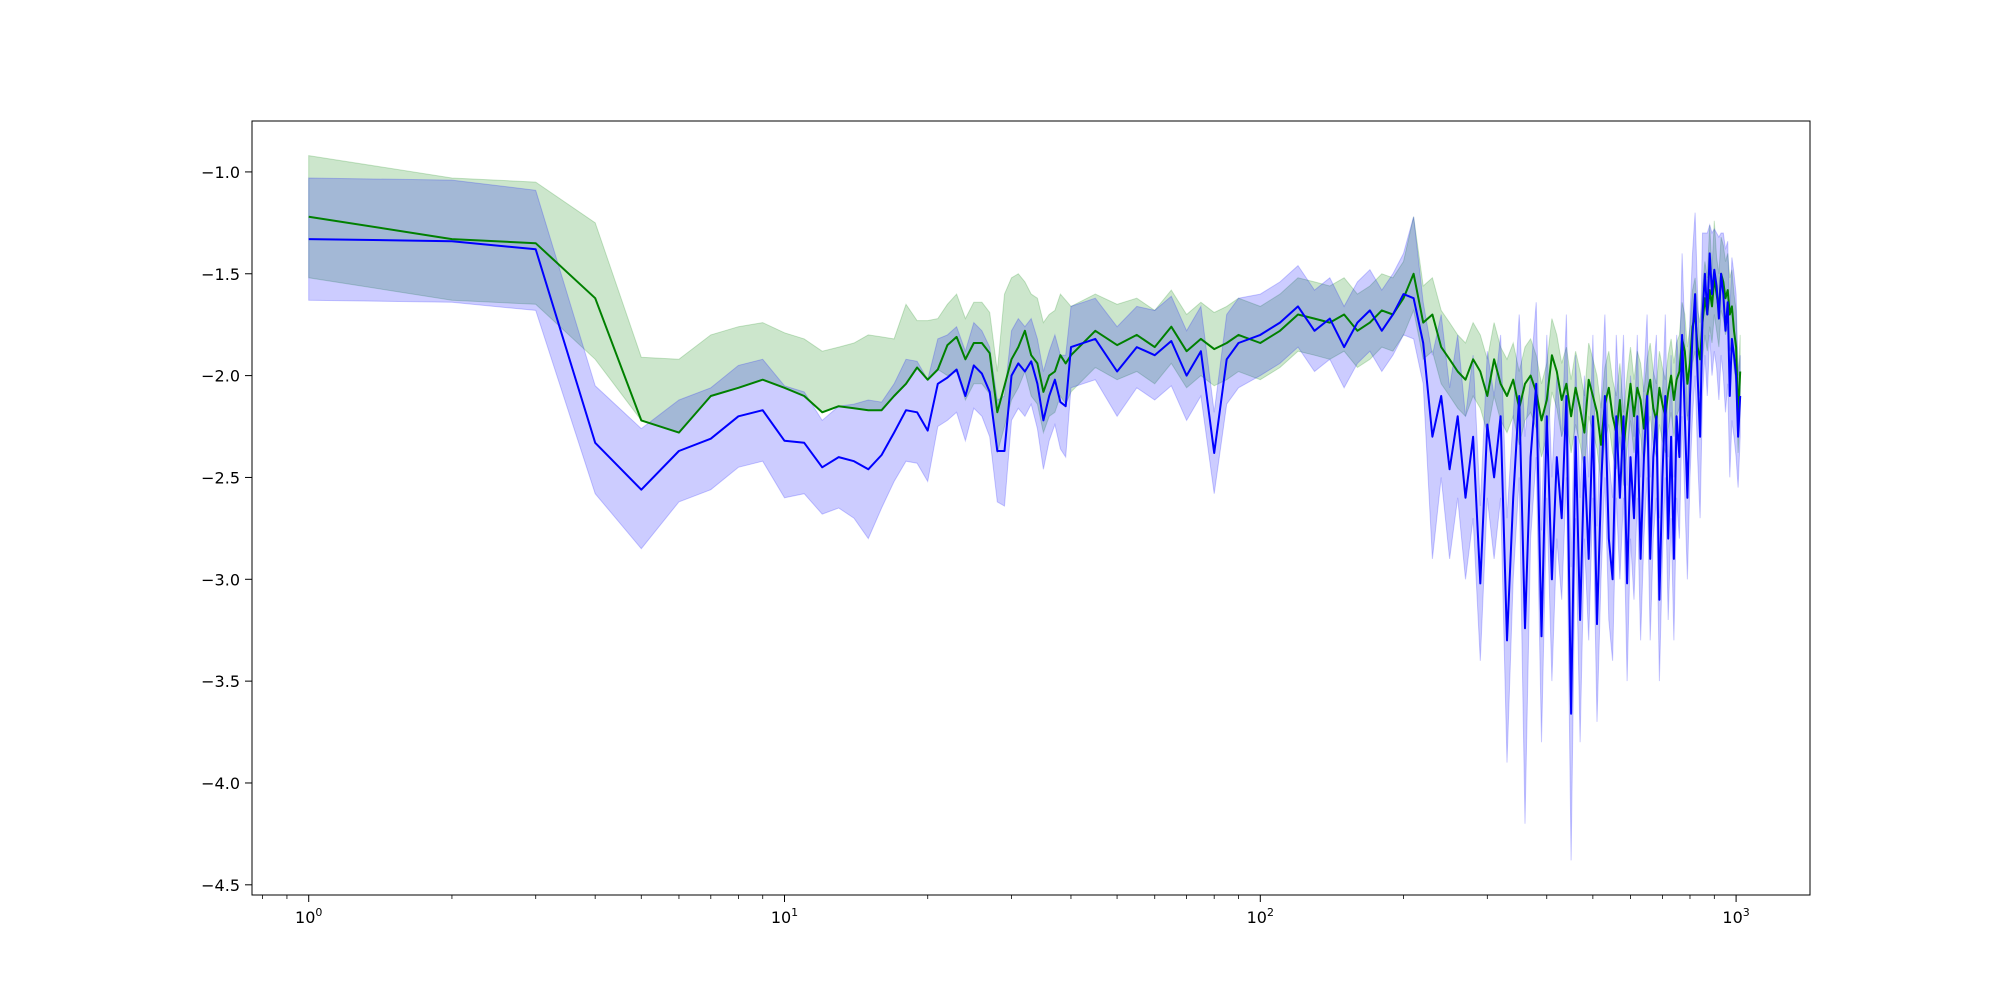  I want to click on y-tick-label: −3.0, so click(220, 579).